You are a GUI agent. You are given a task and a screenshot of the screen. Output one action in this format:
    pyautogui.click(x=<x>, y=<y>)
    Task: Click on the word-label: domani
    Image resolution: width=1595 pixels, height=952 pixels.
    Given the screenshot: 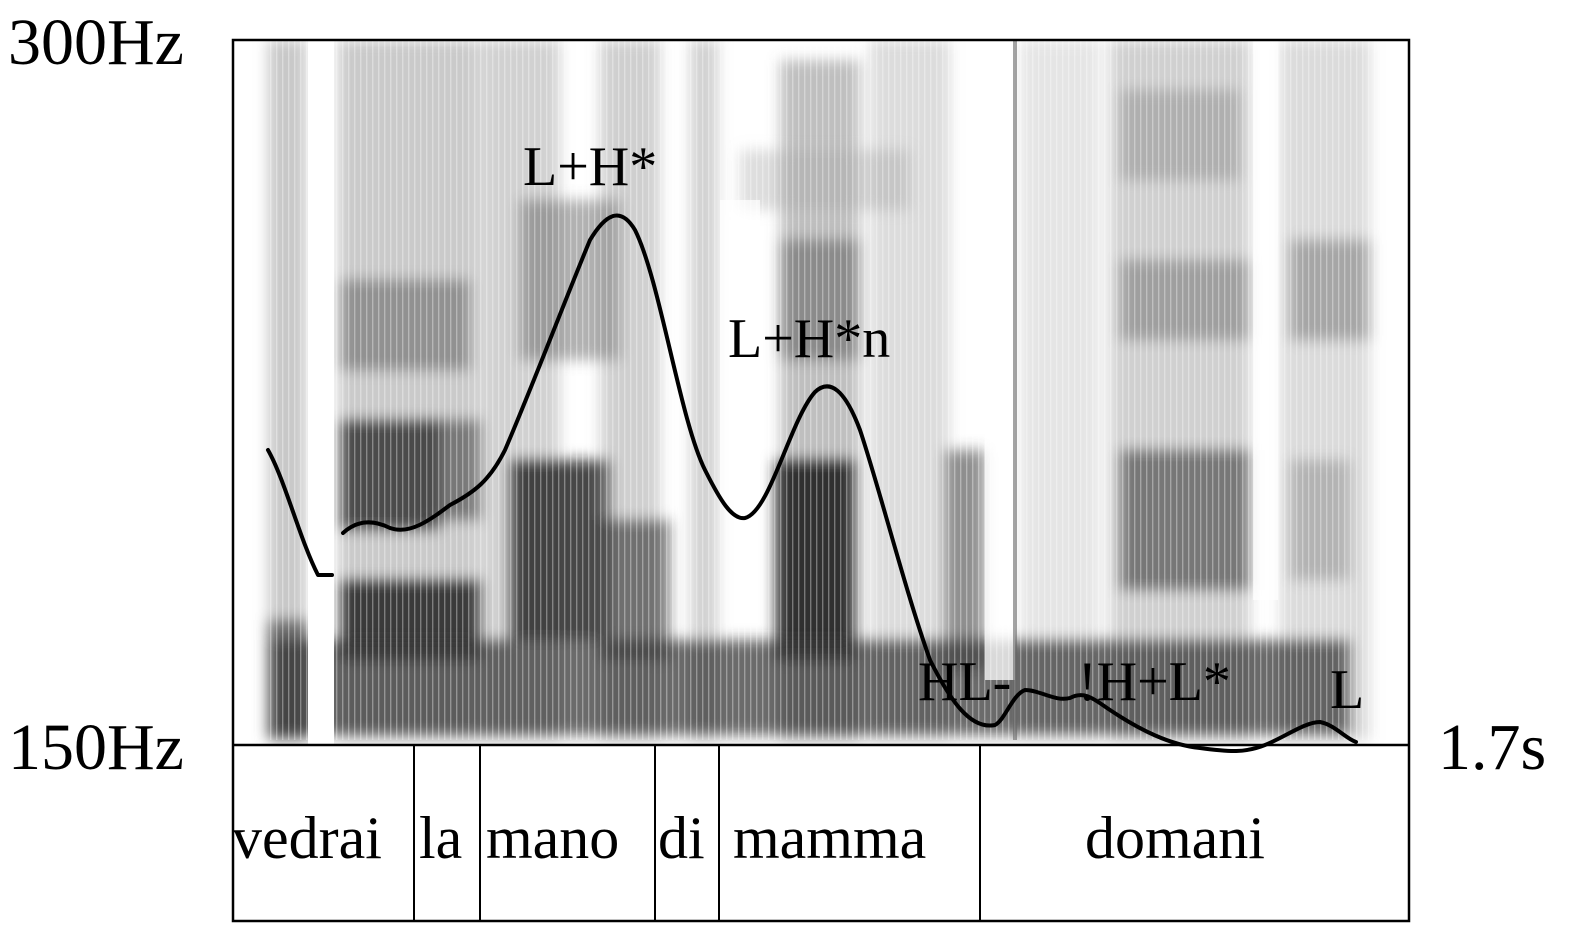 What is the action you would take?
    pyautogui.click(x=1175, y=838)
    